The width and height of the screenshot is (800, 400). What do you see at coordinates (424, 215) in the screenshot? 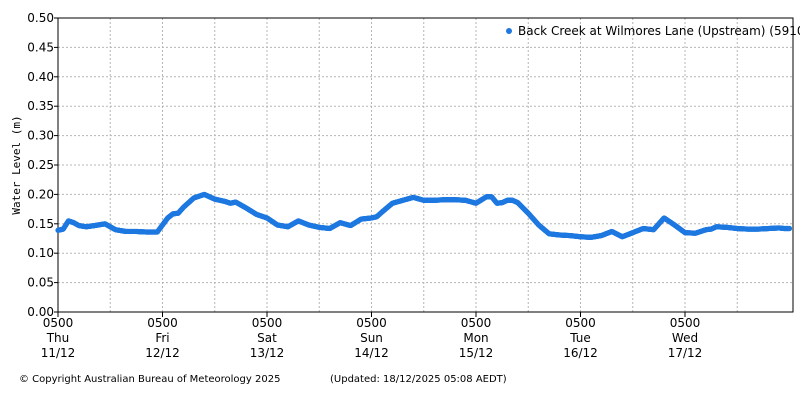
I see `series-points` at bounding box center [424, 215].